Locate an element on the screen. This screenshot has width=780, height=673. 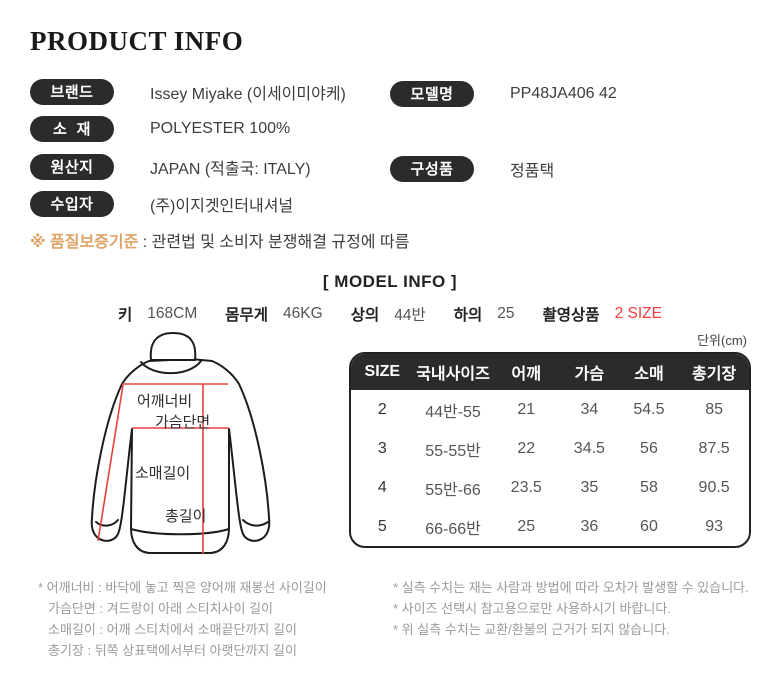
measurement-lines is located at coordinates (163, 468).